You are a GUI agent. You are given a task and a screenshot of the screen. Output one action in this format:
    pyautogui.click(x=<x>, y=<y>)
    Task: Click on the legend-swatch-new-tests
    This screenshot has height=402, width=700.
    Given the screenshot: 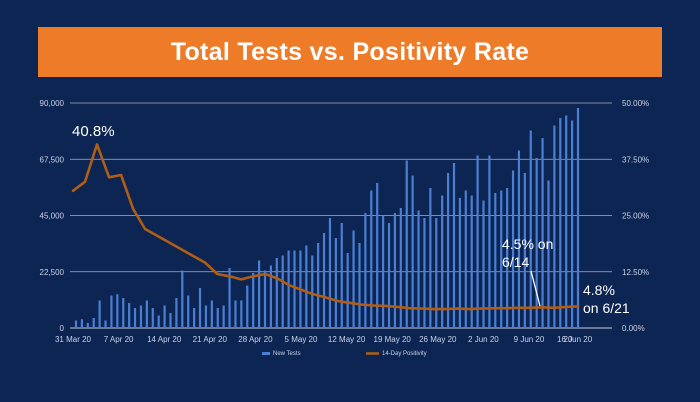 What is the action you would take?
    pyautogui.click(x=266, y=353)
    